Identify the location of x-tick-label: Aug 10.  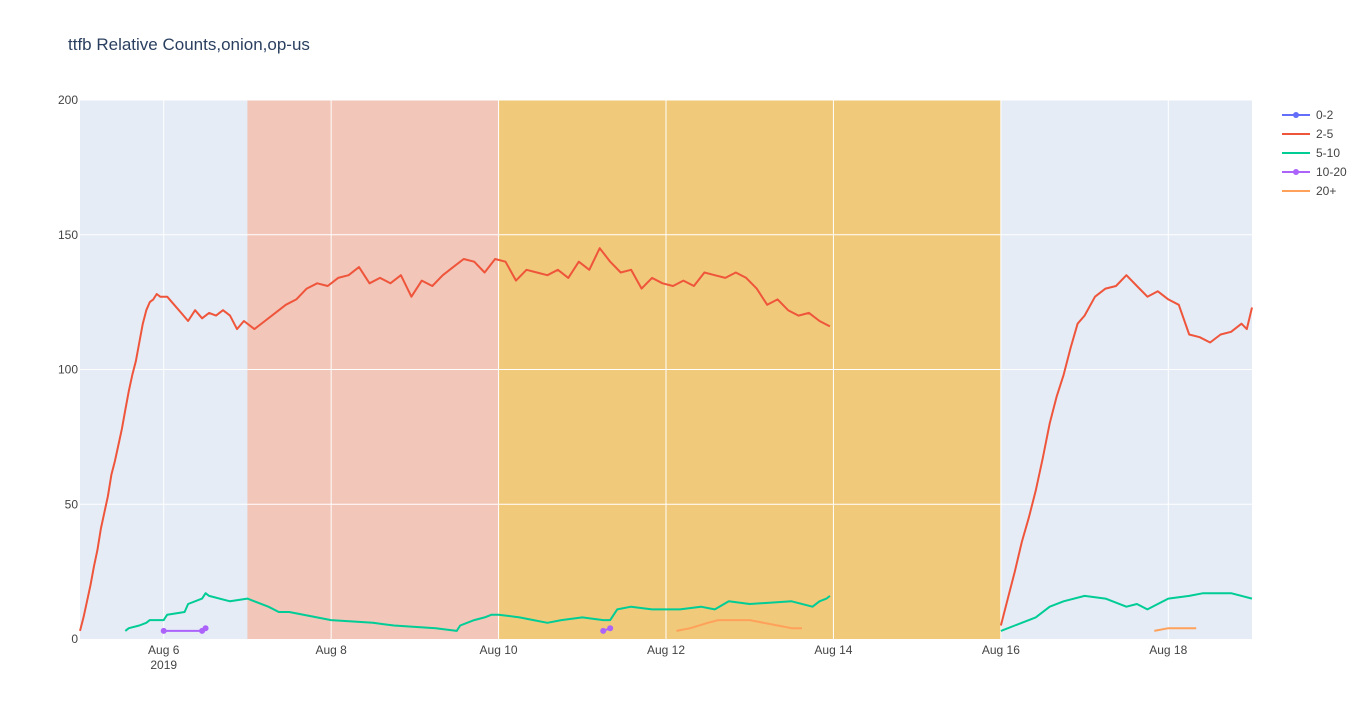
(499, 650).